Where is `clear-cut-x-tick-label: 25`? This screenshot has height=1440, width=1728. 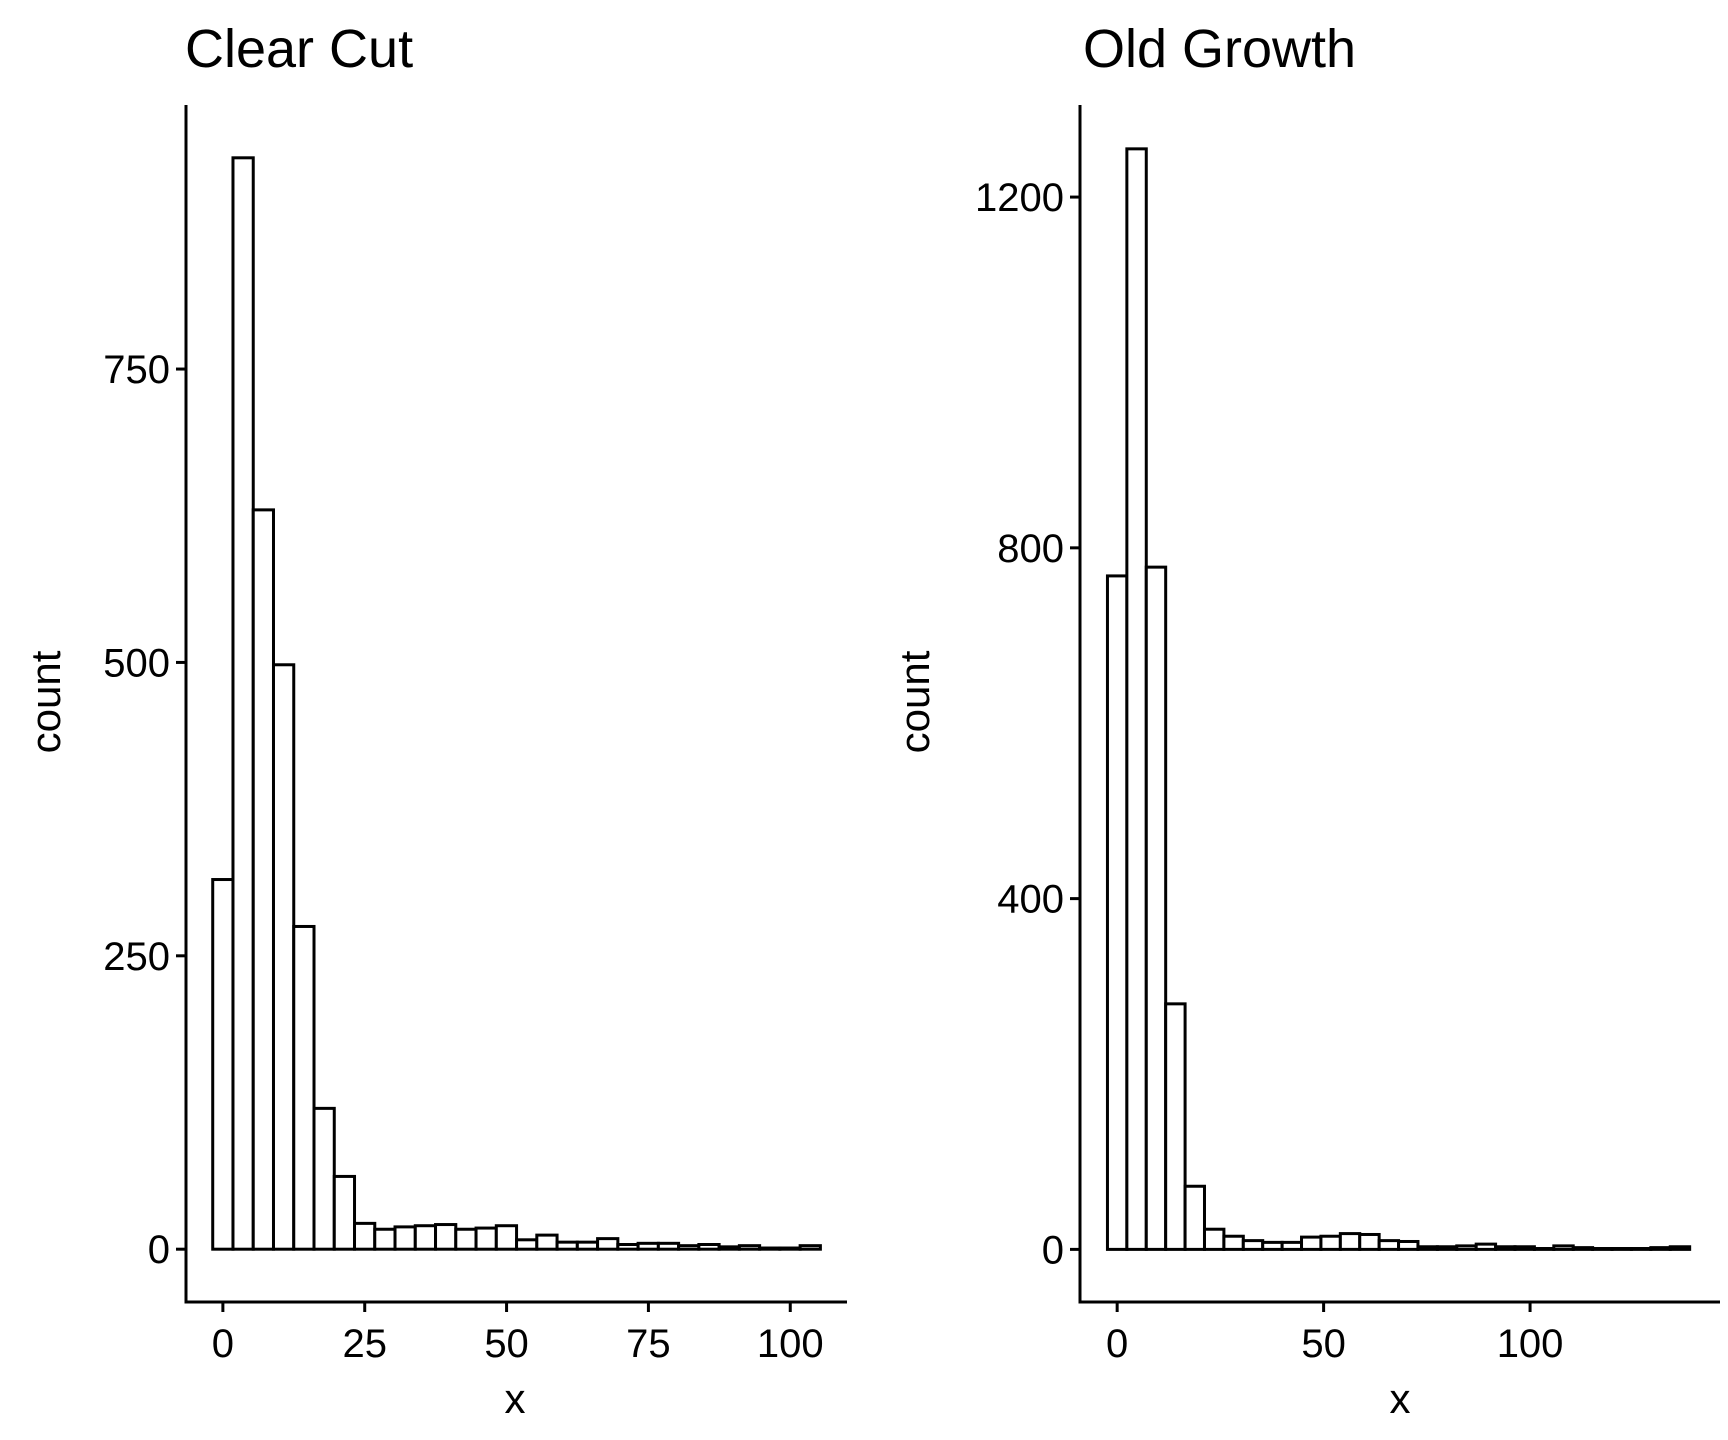
clear-cut-x-tick-label: 25 is located at coordinates (364, 1344).